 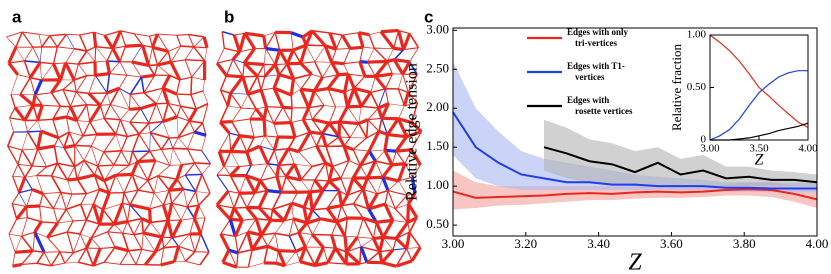 I want to click on x-axis-label: Z, so click(x=760, y=160).